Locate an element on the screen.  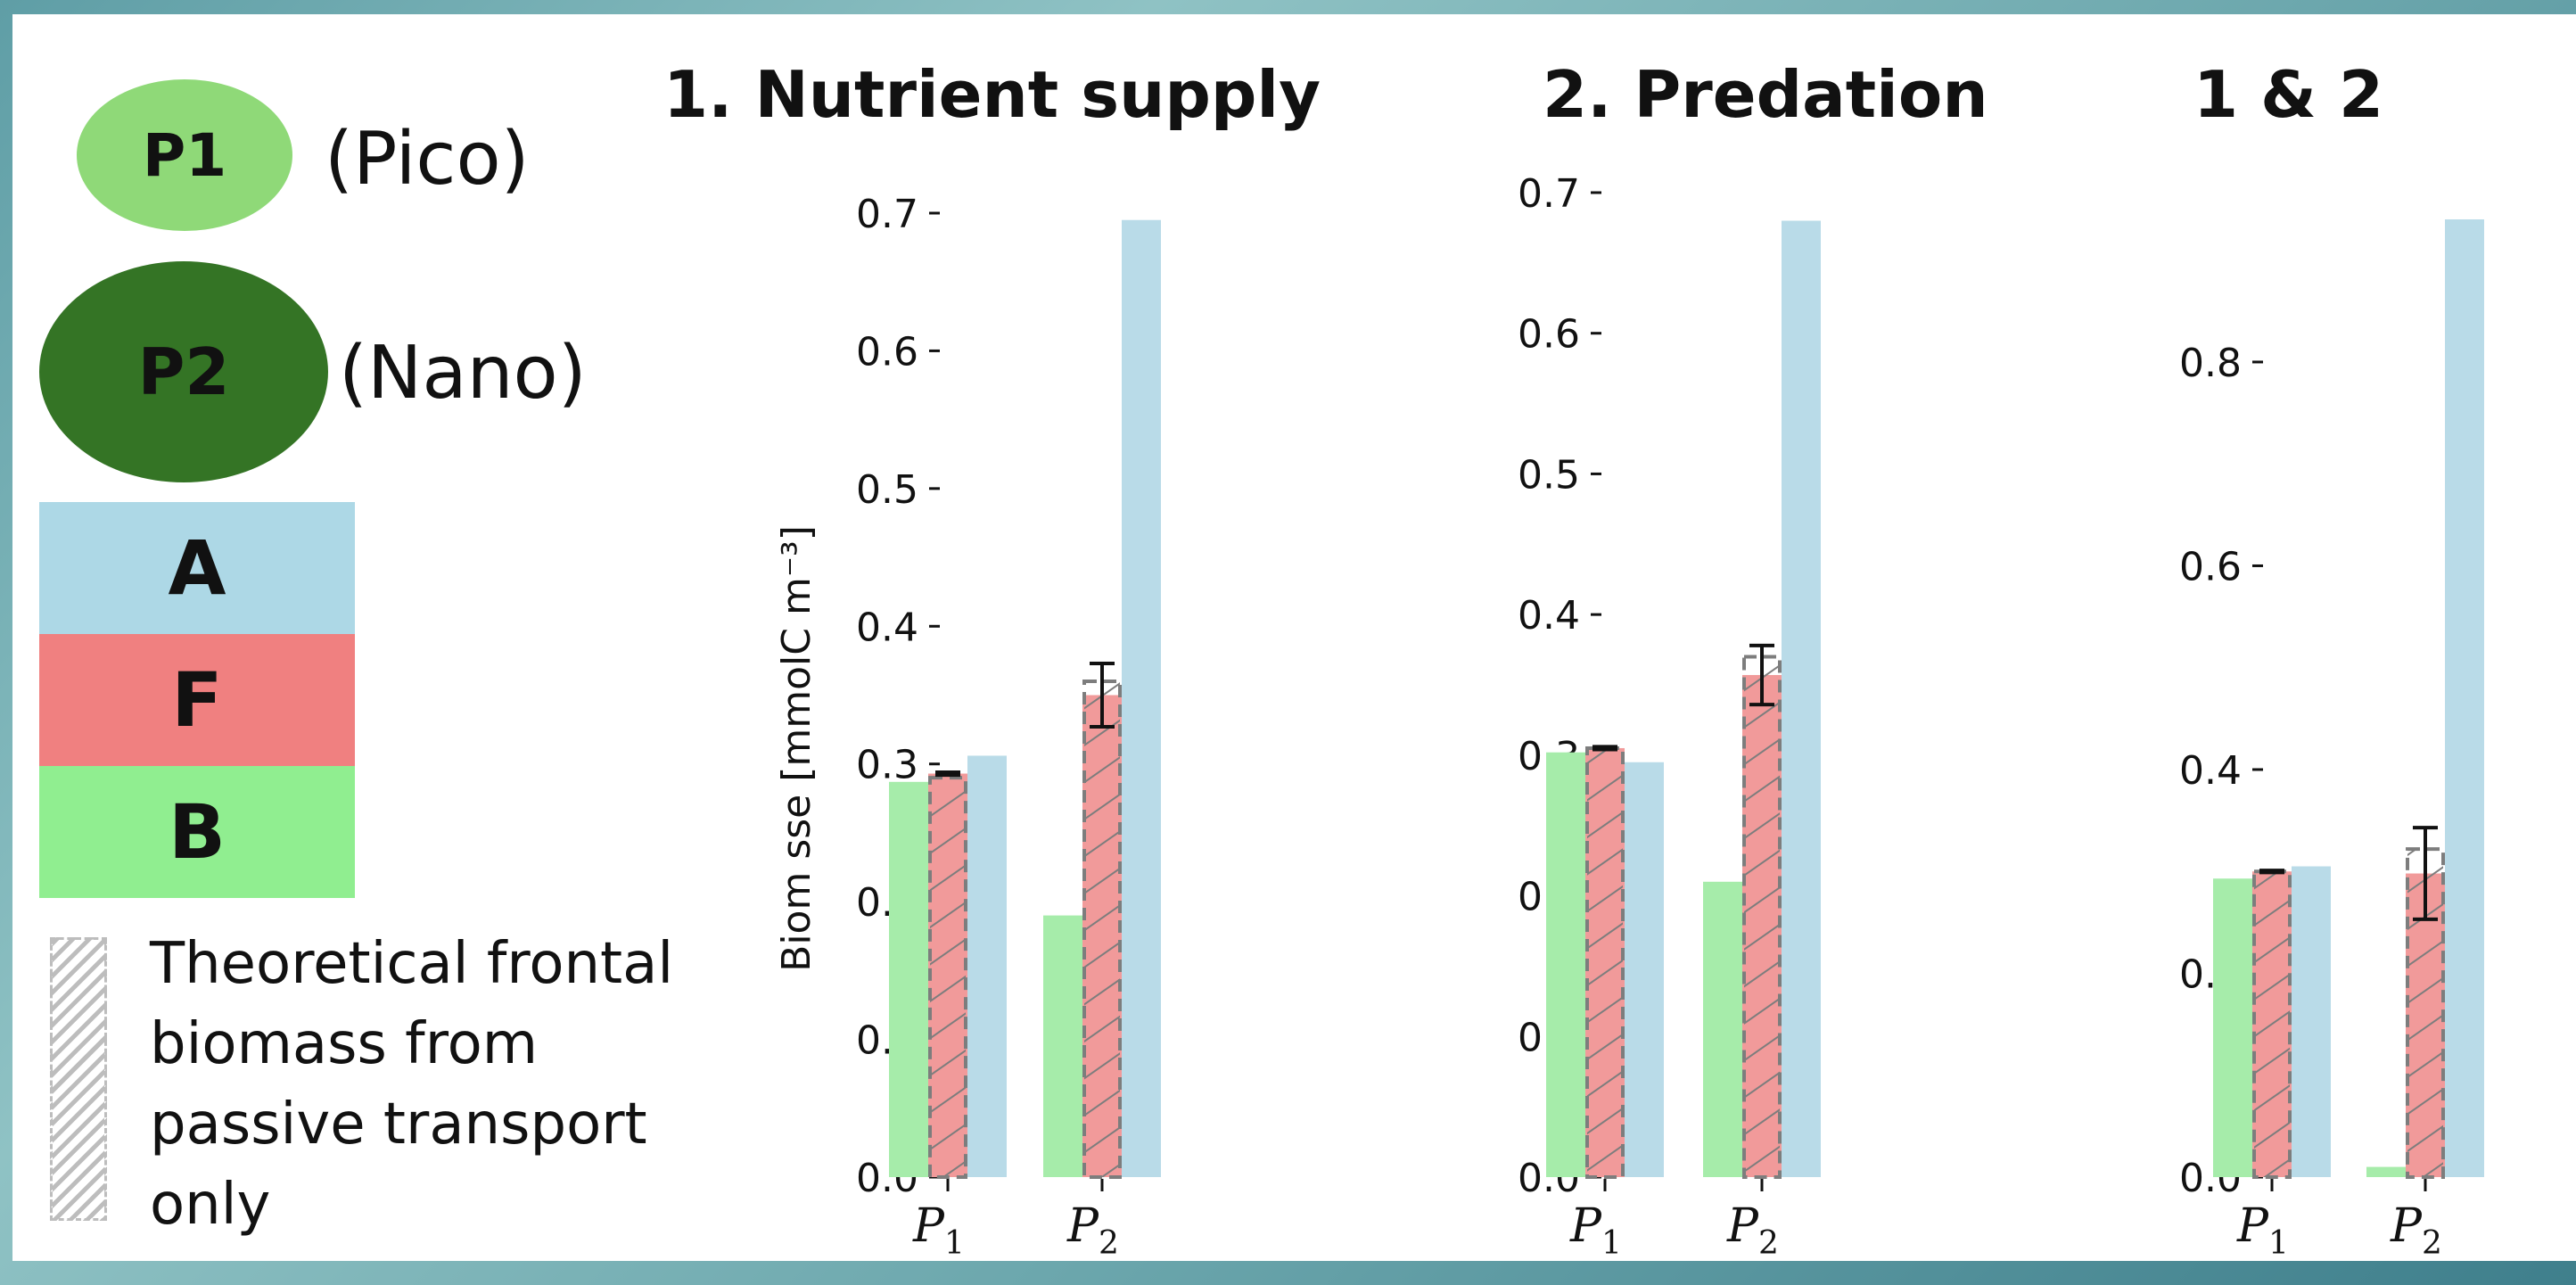
panel-title-predation: 2. Predation is located at coordinates (1765, 94).